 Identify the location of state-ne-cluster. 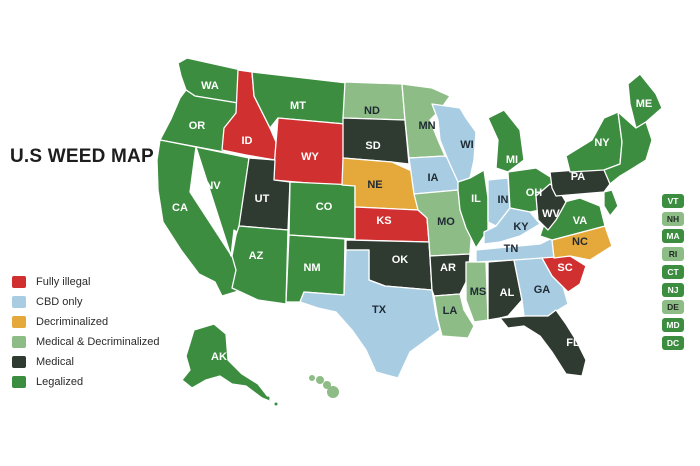
(628, 148).